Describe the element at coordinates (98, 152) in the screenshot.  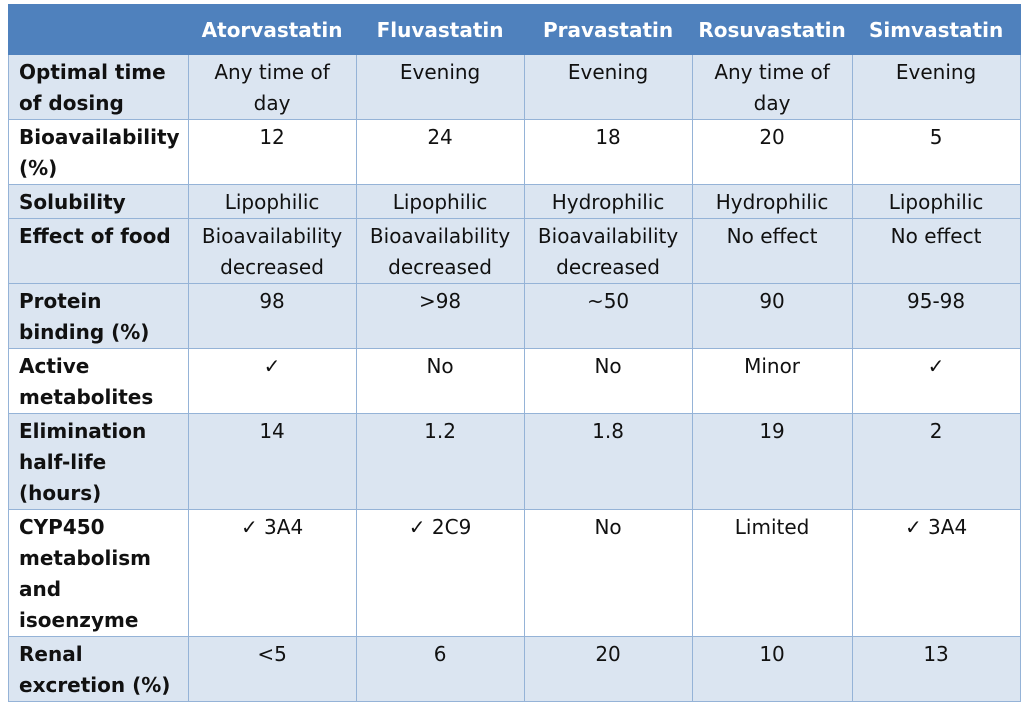
I see `row-label: Bioavailability (%)` at that location.